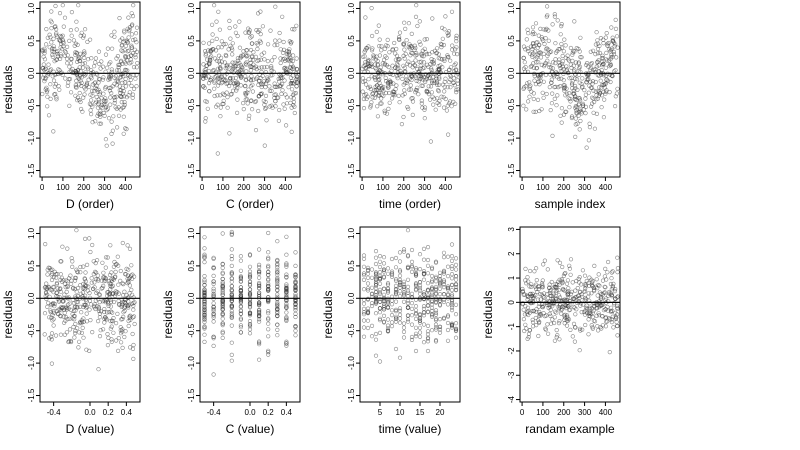 The width and height of the screenshot is (800, 450). I want to click on y-tick-label: 0.0, so click(31, 73).